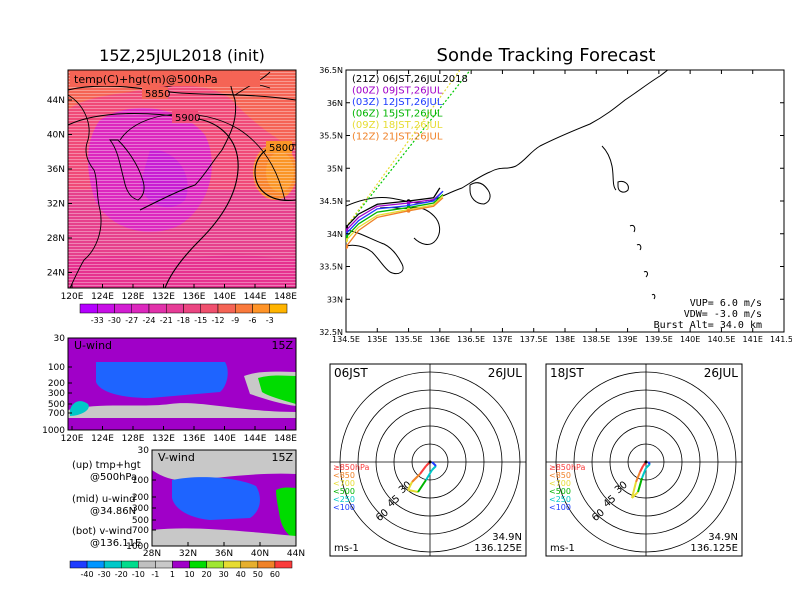 This screenshot has height=612, width=792. I want to click on lon-tick-label: 120E, so click(72, 297).